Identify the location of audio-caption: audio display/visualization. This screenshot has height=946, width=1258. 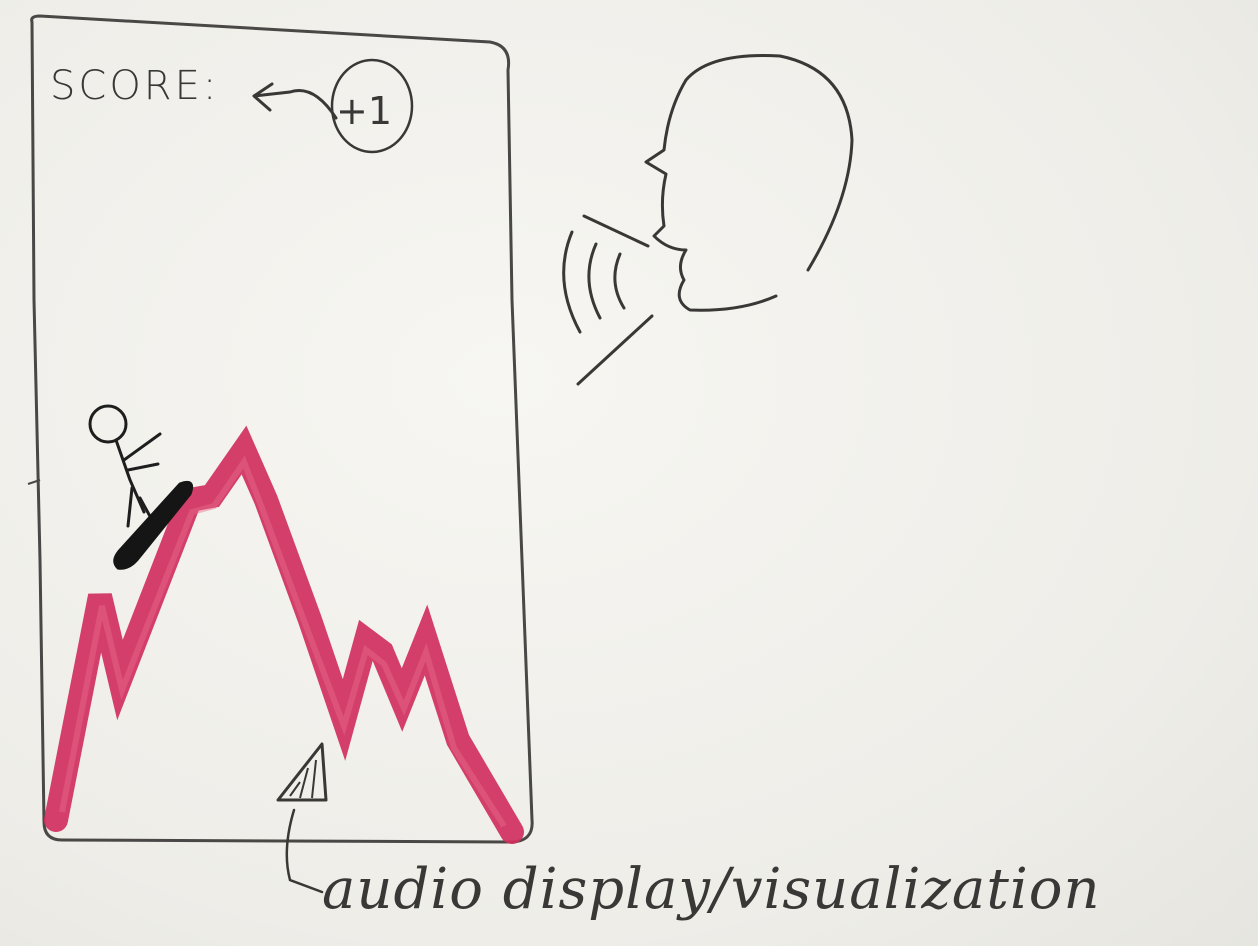
(711, 889).